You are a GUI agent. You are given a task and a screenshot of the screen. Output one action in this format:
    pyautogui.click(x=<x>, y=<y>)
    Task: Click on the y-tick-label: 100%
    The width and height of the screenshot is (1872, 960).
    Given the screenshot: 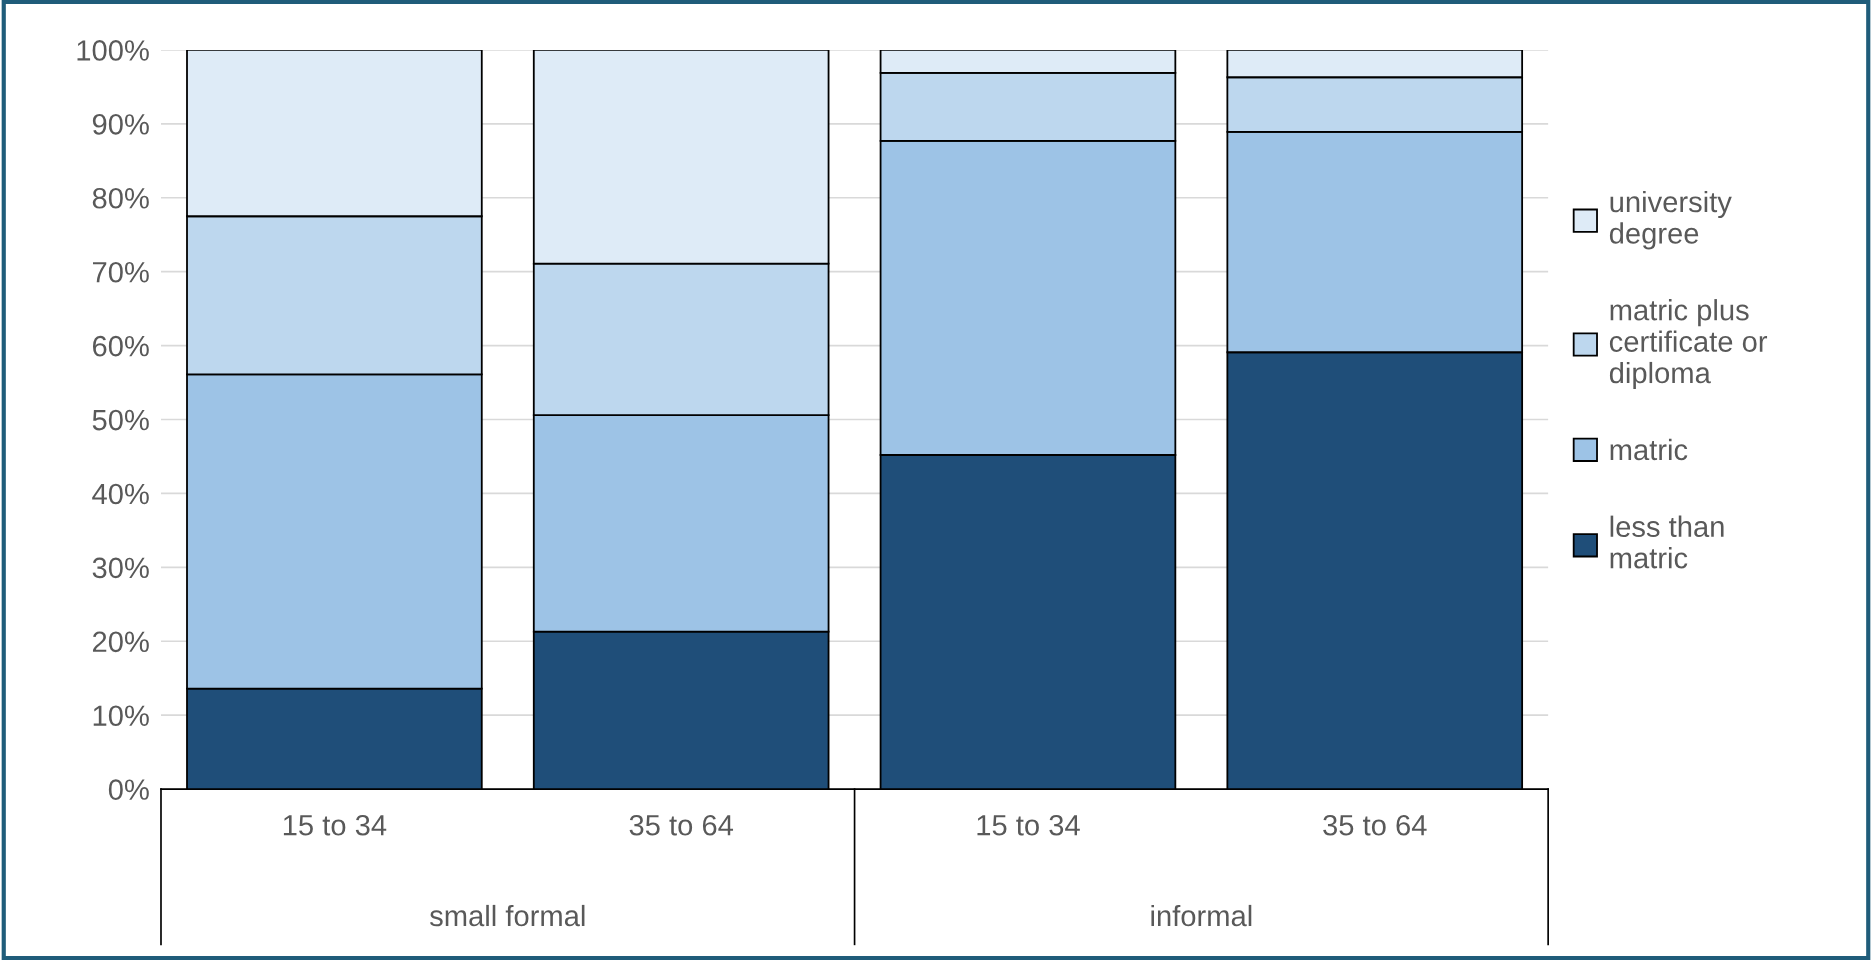 What is the action you would take?
    pyautogui.click(x=113, y=50)
    